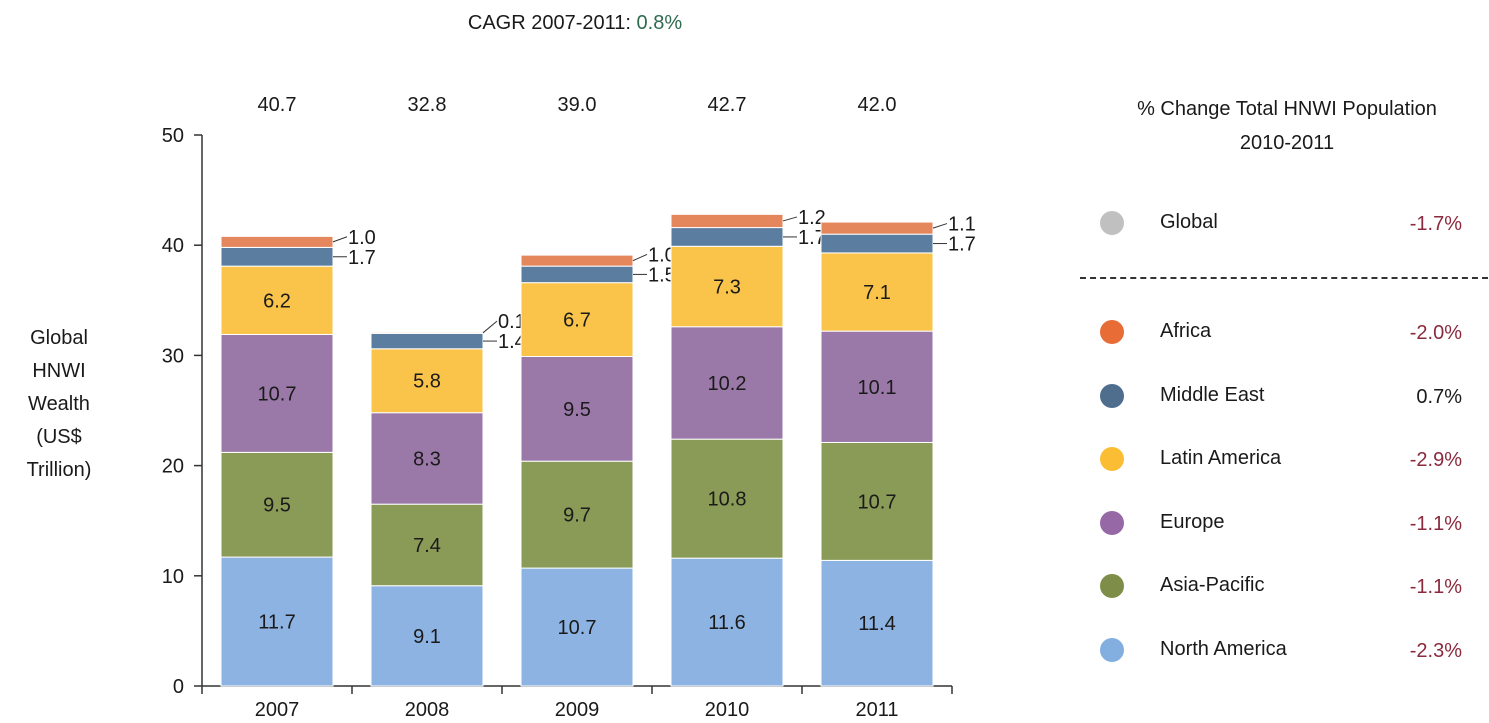 This screenshot has width=1489, height=723. What do you see at coordinates (1285, 649) in the screenshot?
I see `legend-item: North America -2.3%` at bounding box center [1285, 649].